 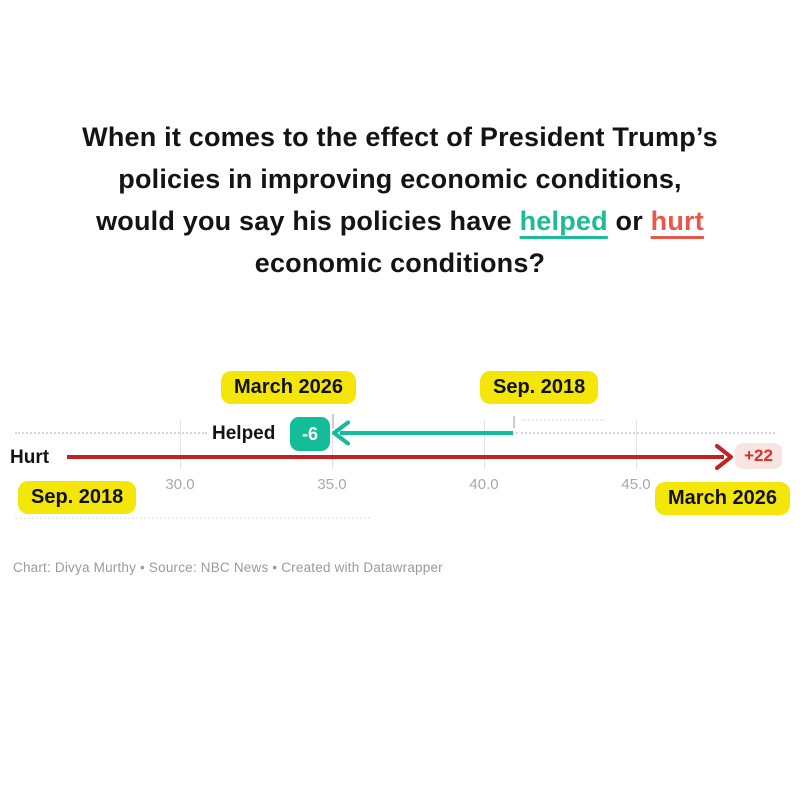 What do you see at coordinates (400, 263) in the screenshot?
I see `title-text-after: economic conditions?` at bounding box center [400, 263].